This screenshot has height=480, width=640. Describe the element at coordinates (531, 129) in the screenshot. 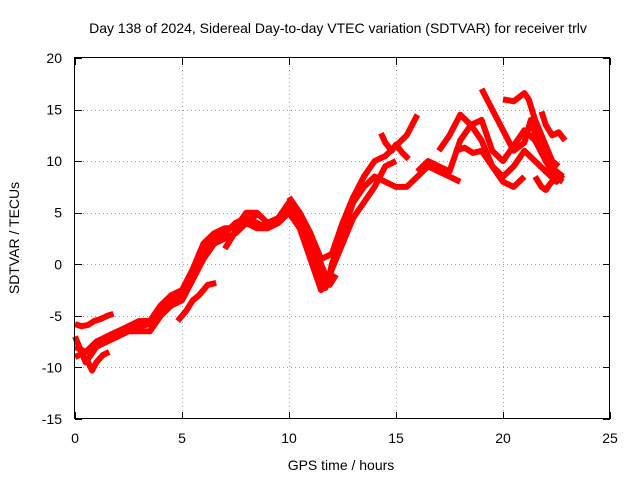

I see `series-line-sat-n` at that location.